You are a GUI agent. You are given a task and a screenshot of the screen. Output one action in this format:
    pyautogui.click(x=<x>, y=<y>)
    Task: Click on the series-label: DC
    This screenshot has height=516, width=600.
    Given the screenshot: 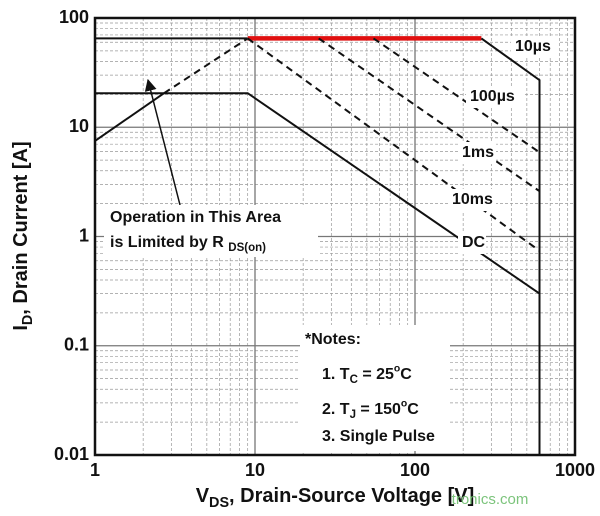 What is the action you would take?
    pyautogui.click(x=474, y=242)
    